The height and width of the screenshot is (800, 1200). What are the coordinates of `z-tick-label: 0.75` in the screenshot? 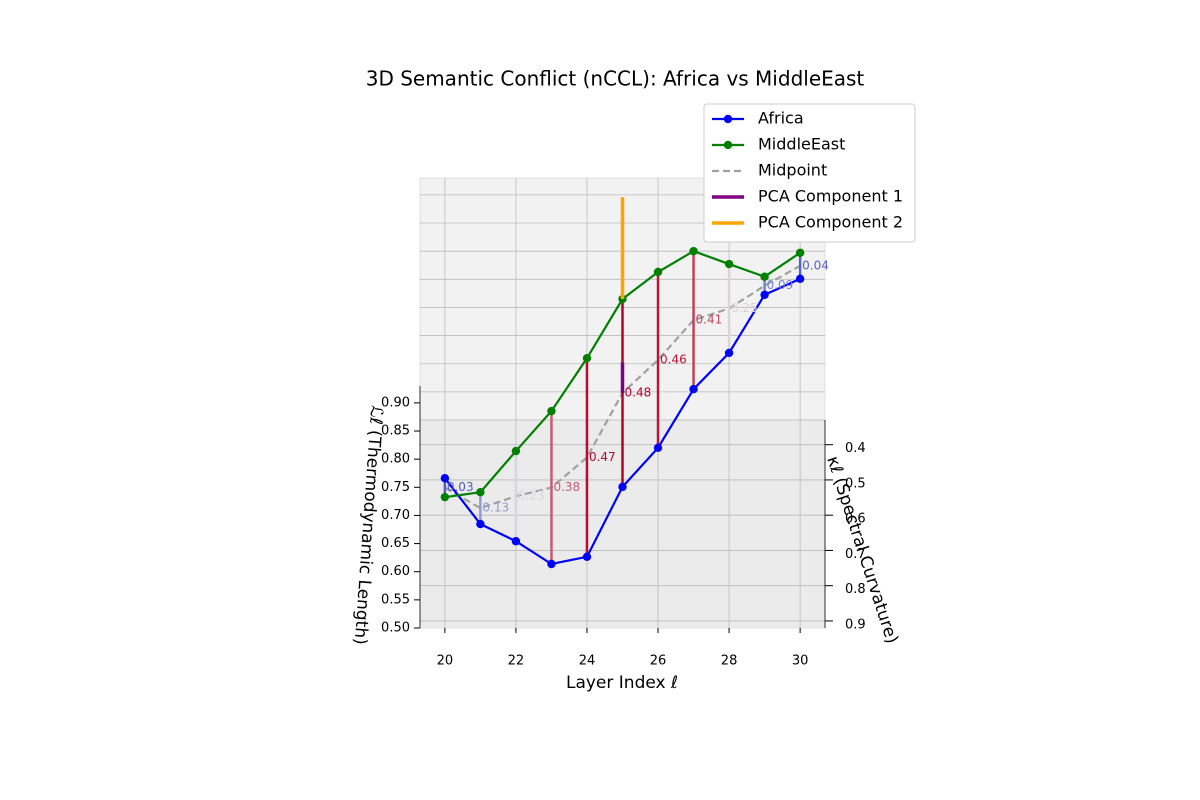 It's located at (395, 487).